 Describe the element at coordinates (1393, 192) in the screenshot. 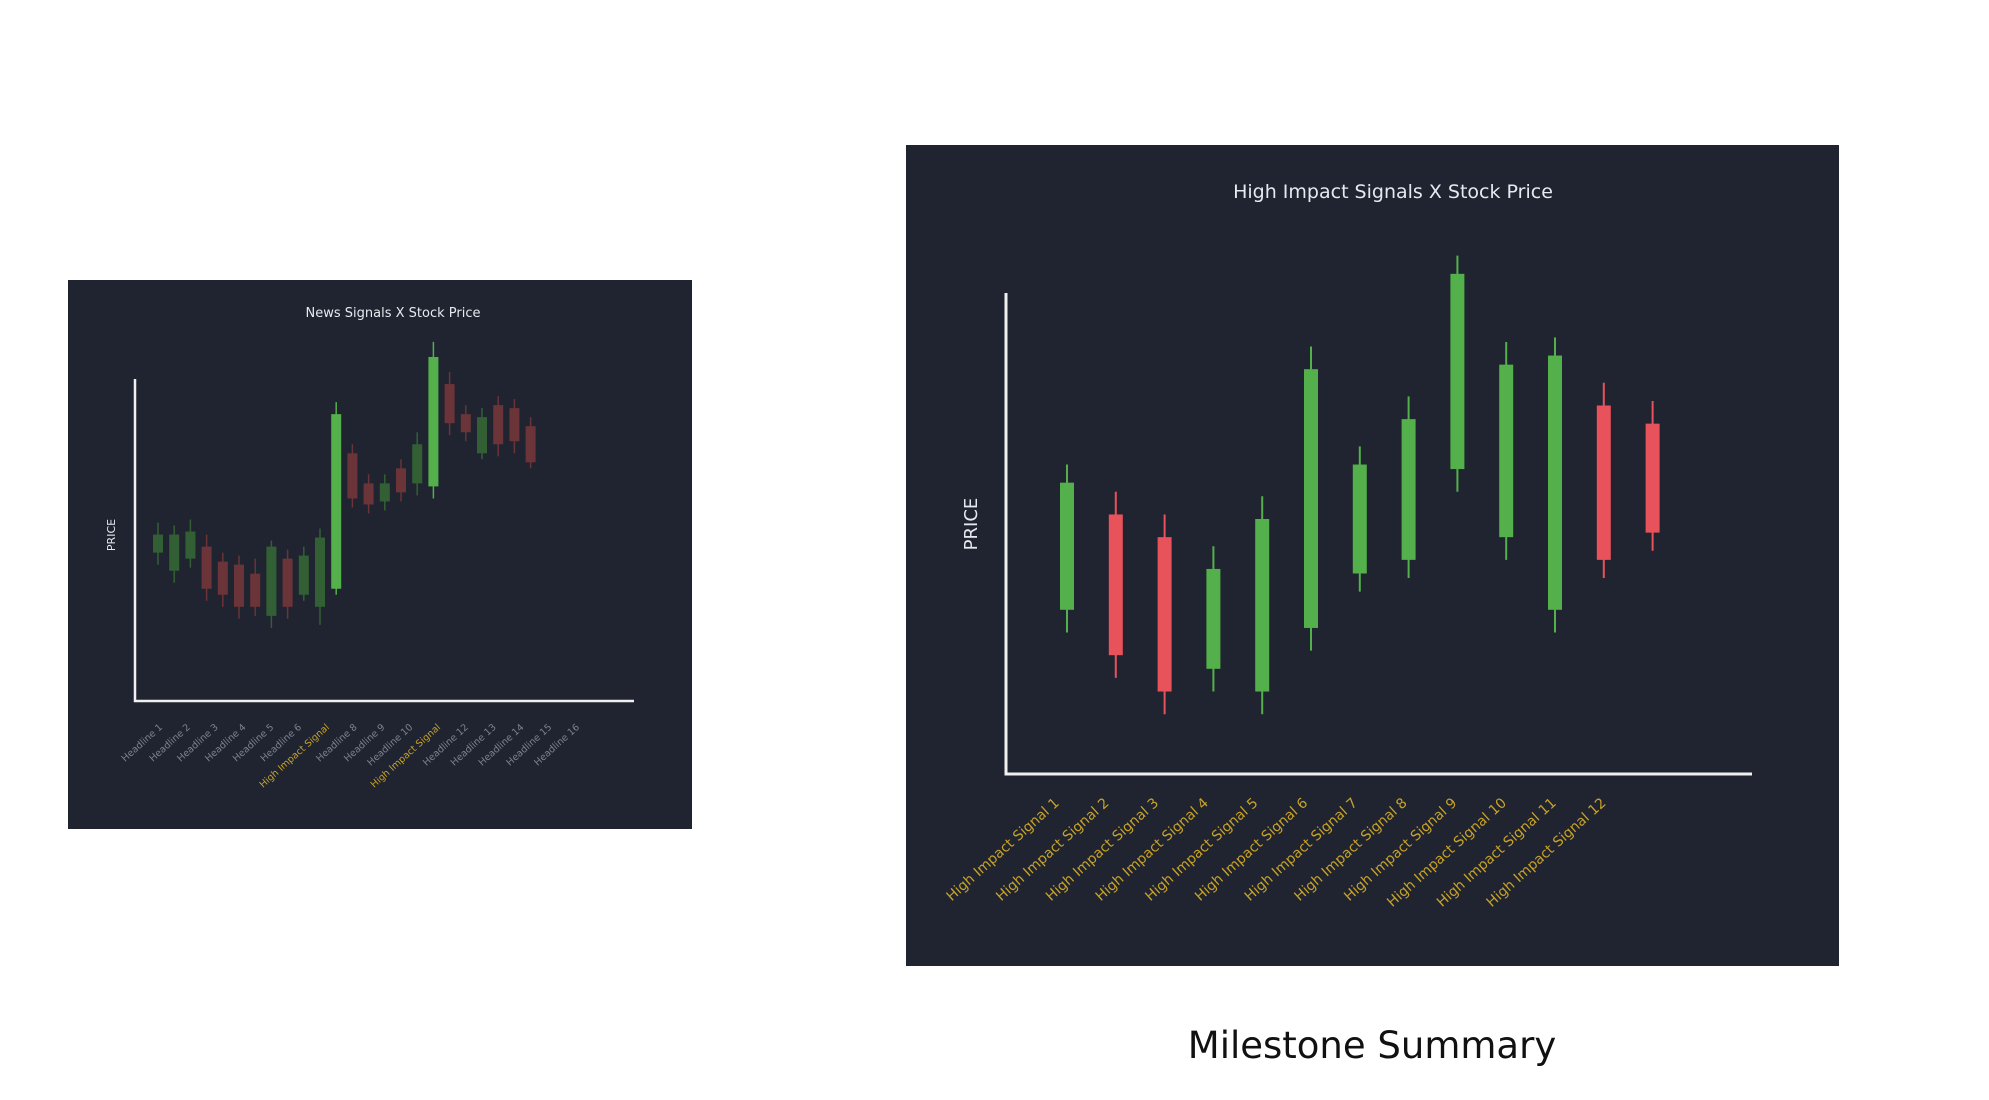

I see `chart-title: High Impact Signals X Stock Price` at that location.